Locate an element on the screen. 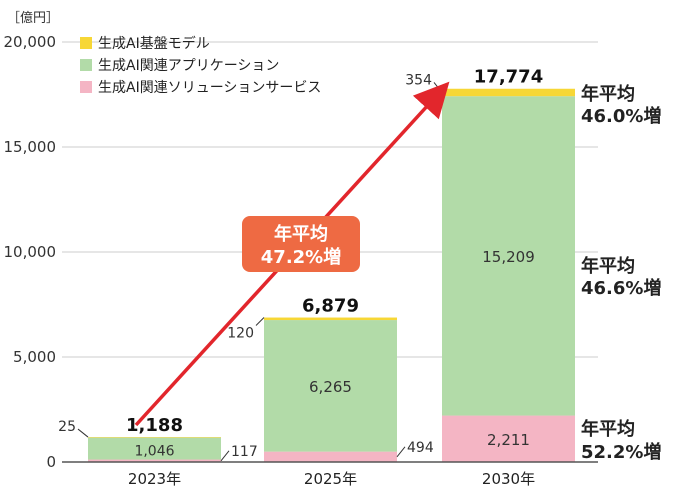  cagr-application-line2: 46.6%増 is located at coordinates (621, 288).